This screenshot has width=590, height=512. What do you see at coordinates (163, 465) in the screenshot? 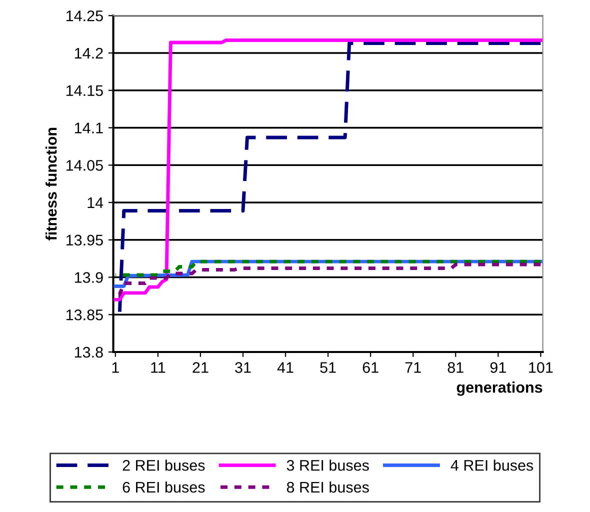
I see `legend-label: 2 REI buses` at bounding box center [163, 465].